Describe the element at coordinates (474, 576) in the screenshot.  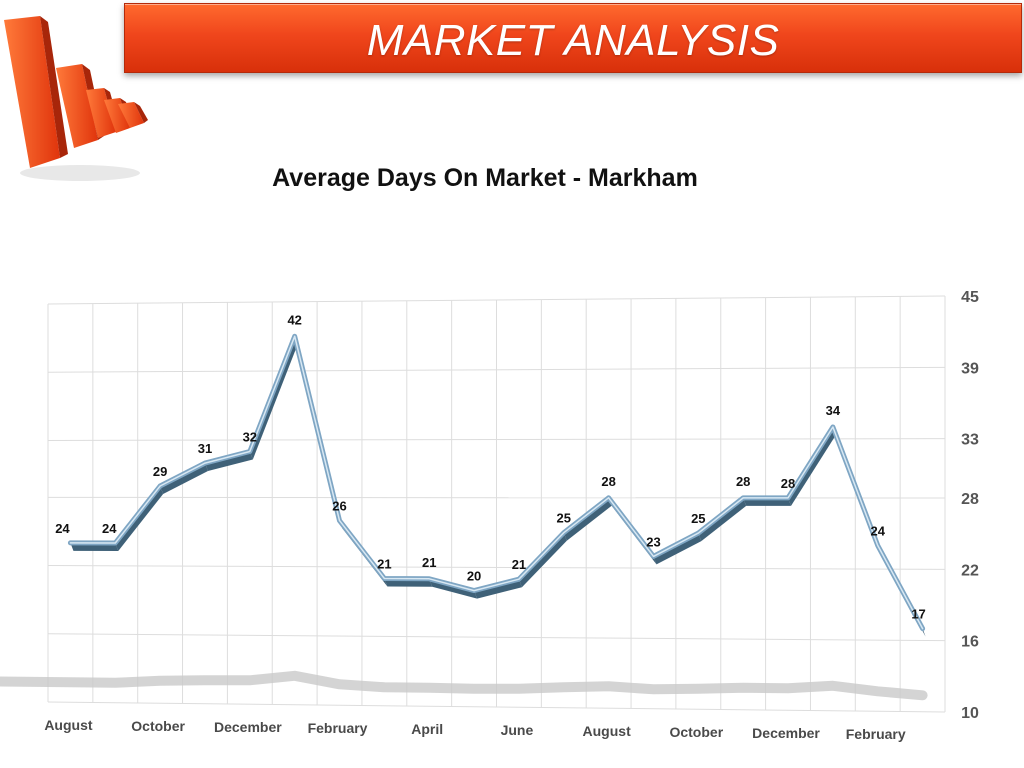
I see `data-label: 20` at that location.